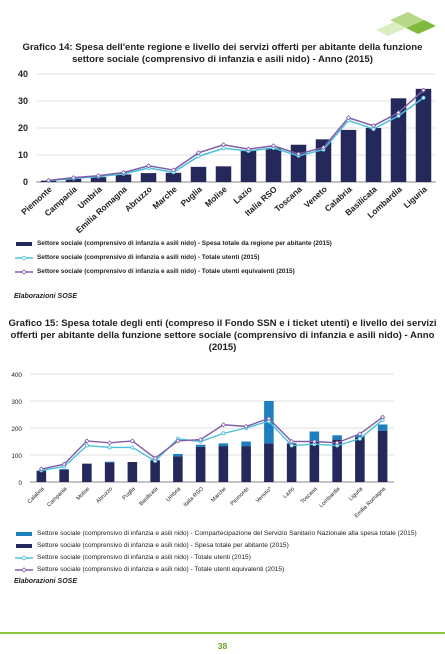 This screenshot has height=654, width=445. Describe the element at coordinates (20, 483) in the screenshot. I see `chart-2-y-tick-label: 0` at that location.